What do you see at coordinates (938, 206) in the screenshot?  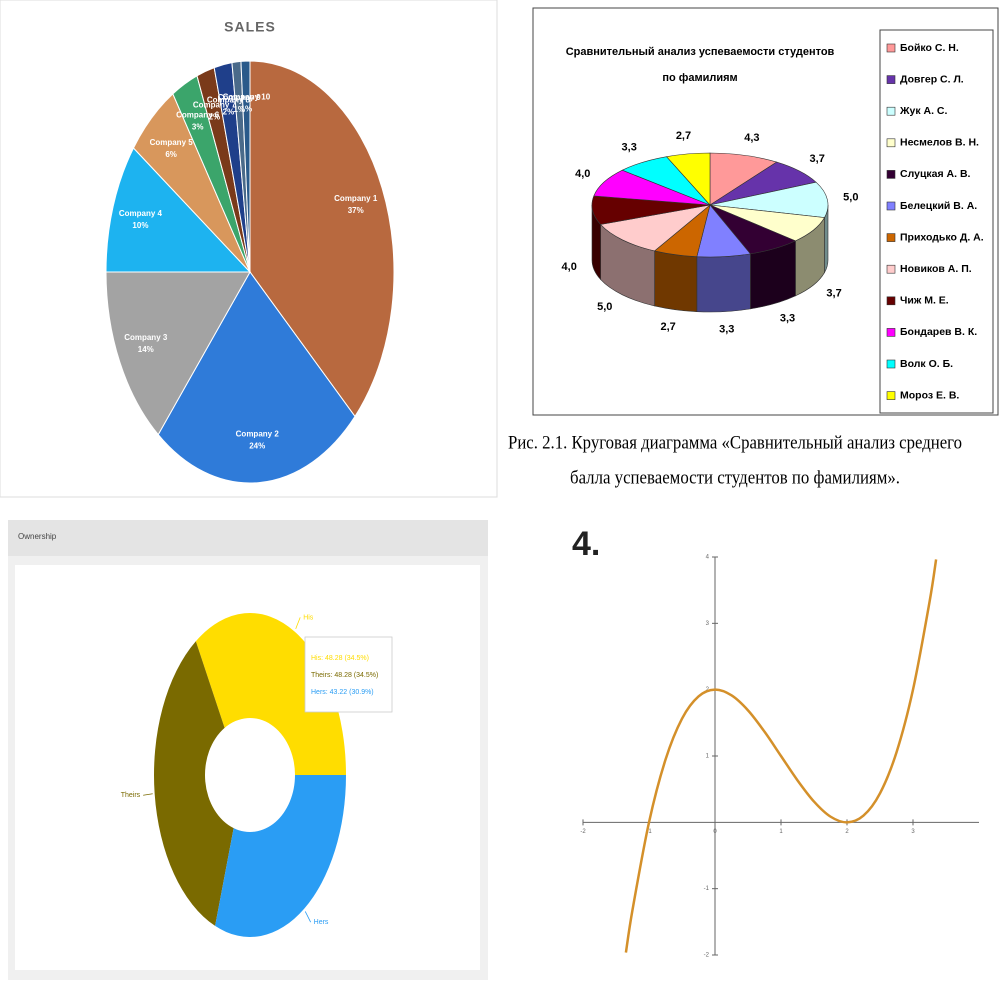 I see `legend-label: Белецкий В. А.` at bounding box center [938, 206].